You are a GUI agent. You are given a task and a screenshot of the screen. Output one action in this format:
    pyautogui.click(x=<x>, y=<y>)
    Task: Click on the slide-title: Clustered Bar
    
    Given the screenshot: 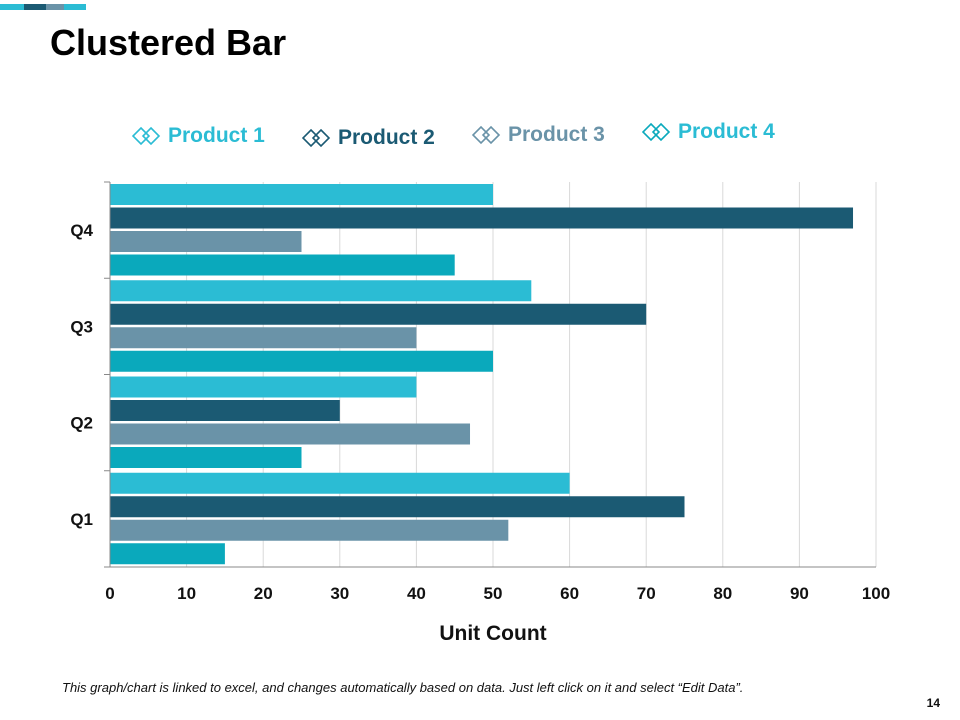 What is the action you would take?
    pyautogui.click(x=168, y=42)
    